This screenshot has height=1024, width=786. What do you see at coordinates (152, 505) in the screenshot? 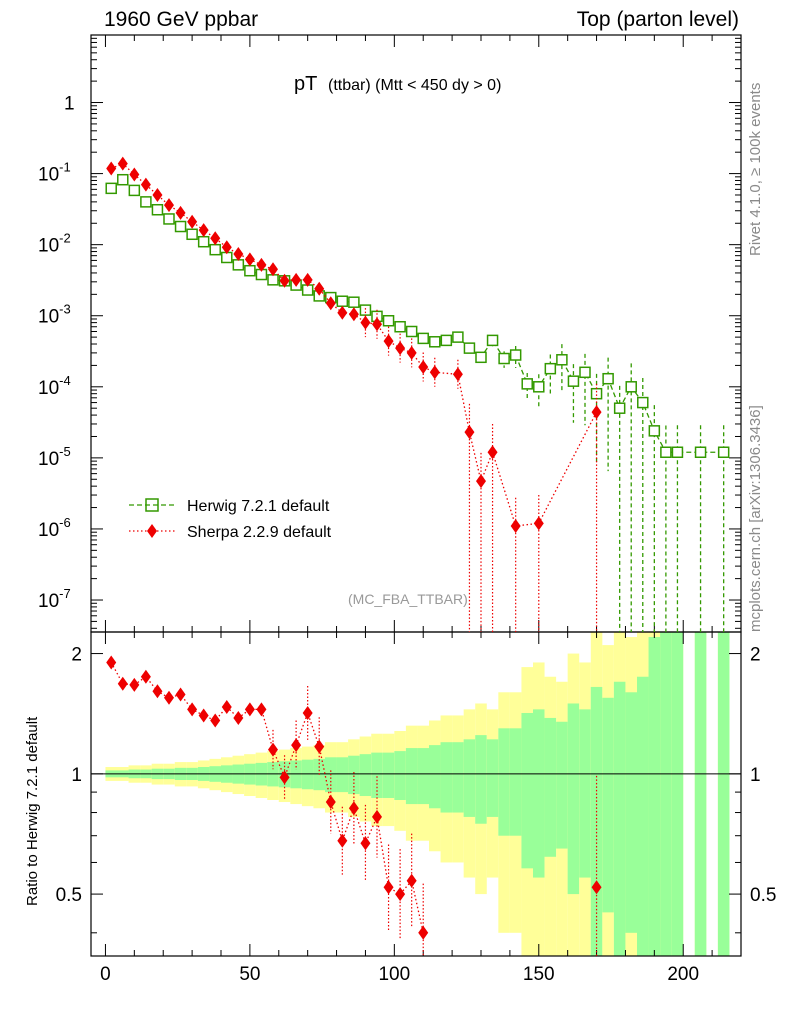
I see `legend-herwig-marker` at bounding box center [152, 505].